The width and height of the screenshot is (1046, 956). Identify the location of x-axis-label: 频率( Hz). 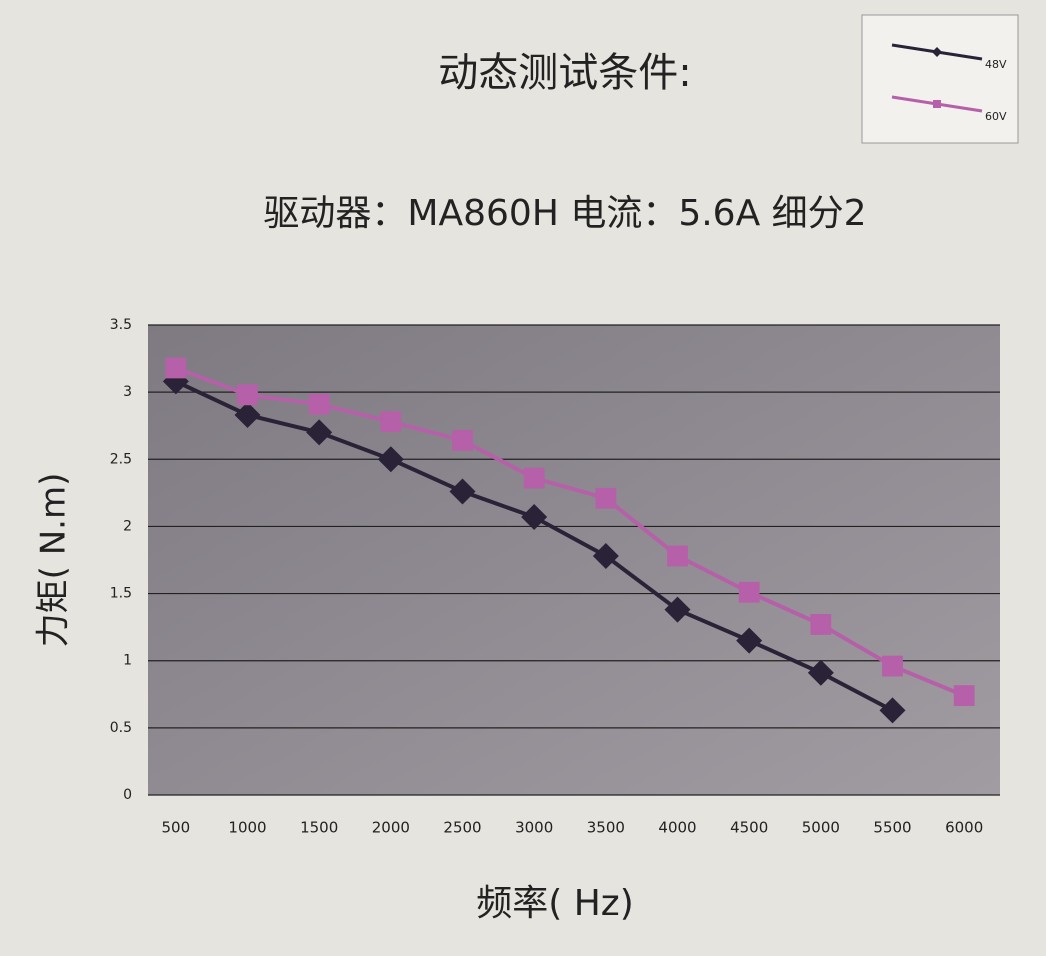
(555, 903).